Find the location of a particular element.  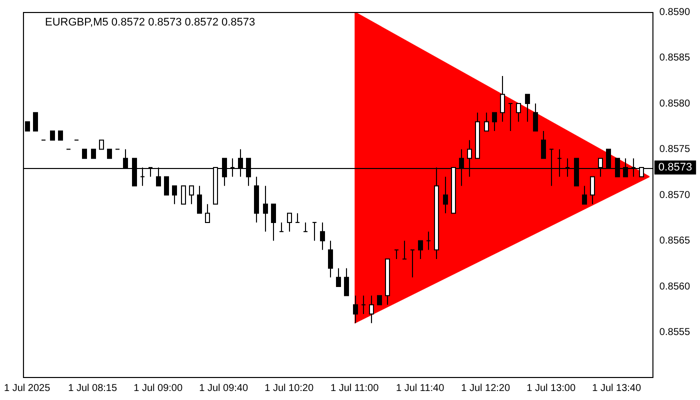

y-tick-label: 0.8570 is located at coordinates (674, 195).